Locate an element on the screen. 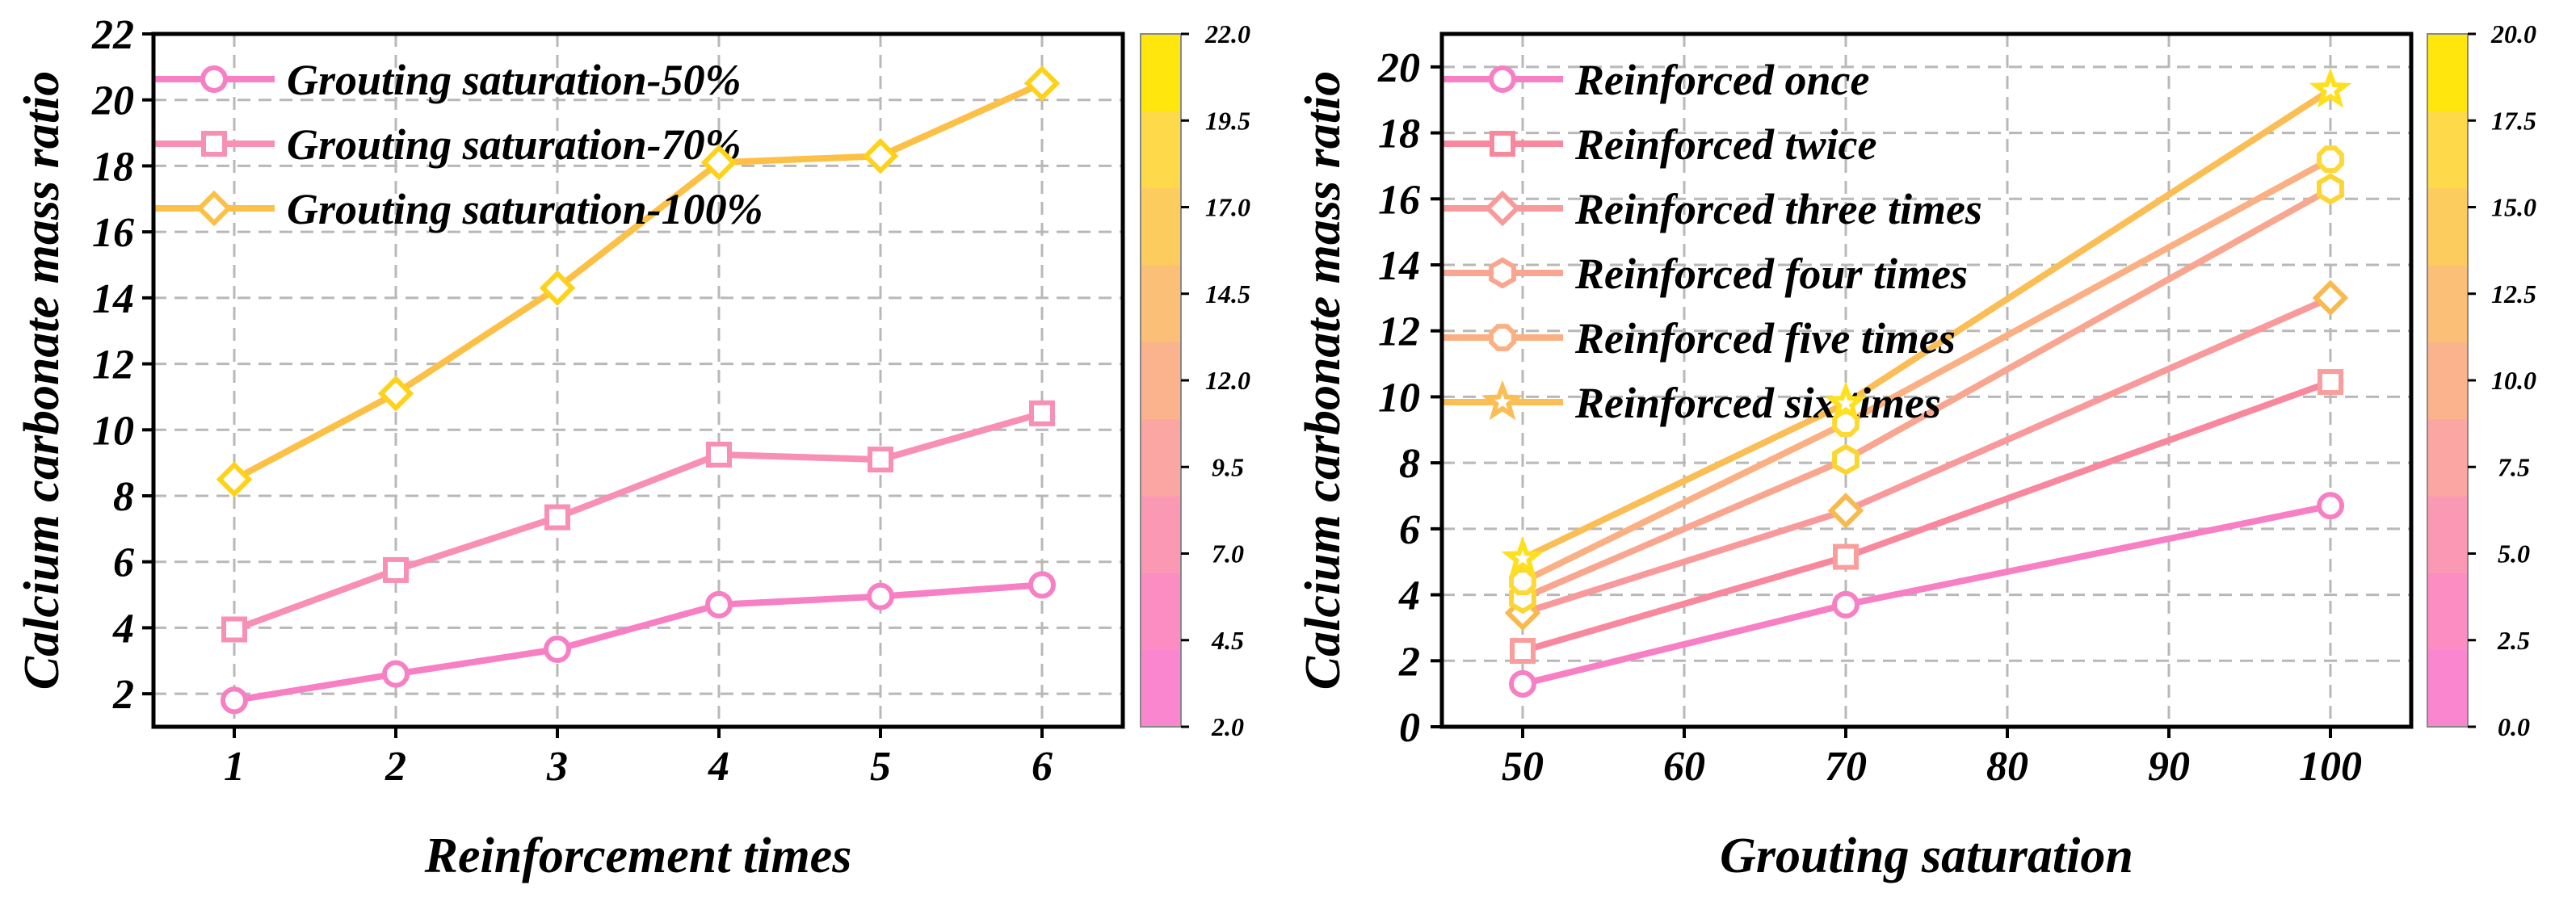 This screenshot has height=902, width=2576. y-tick-label: 22 is located at coordinates (113, 35).